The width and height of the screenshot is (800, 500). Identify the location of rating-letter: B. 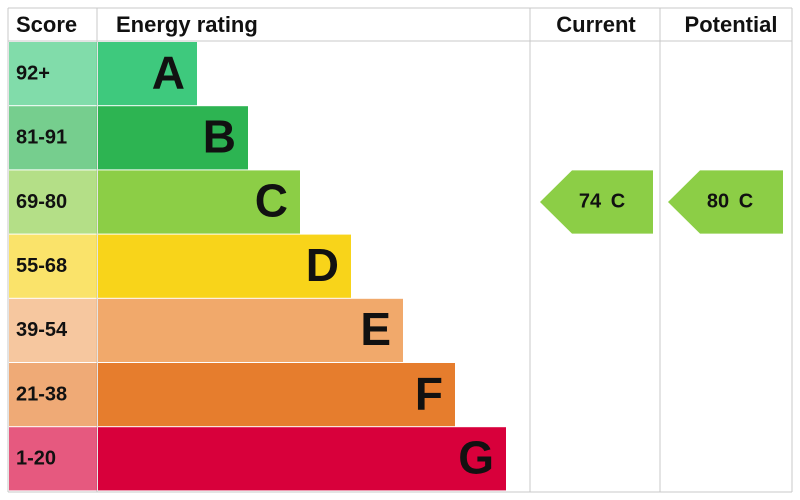
(219, 136).